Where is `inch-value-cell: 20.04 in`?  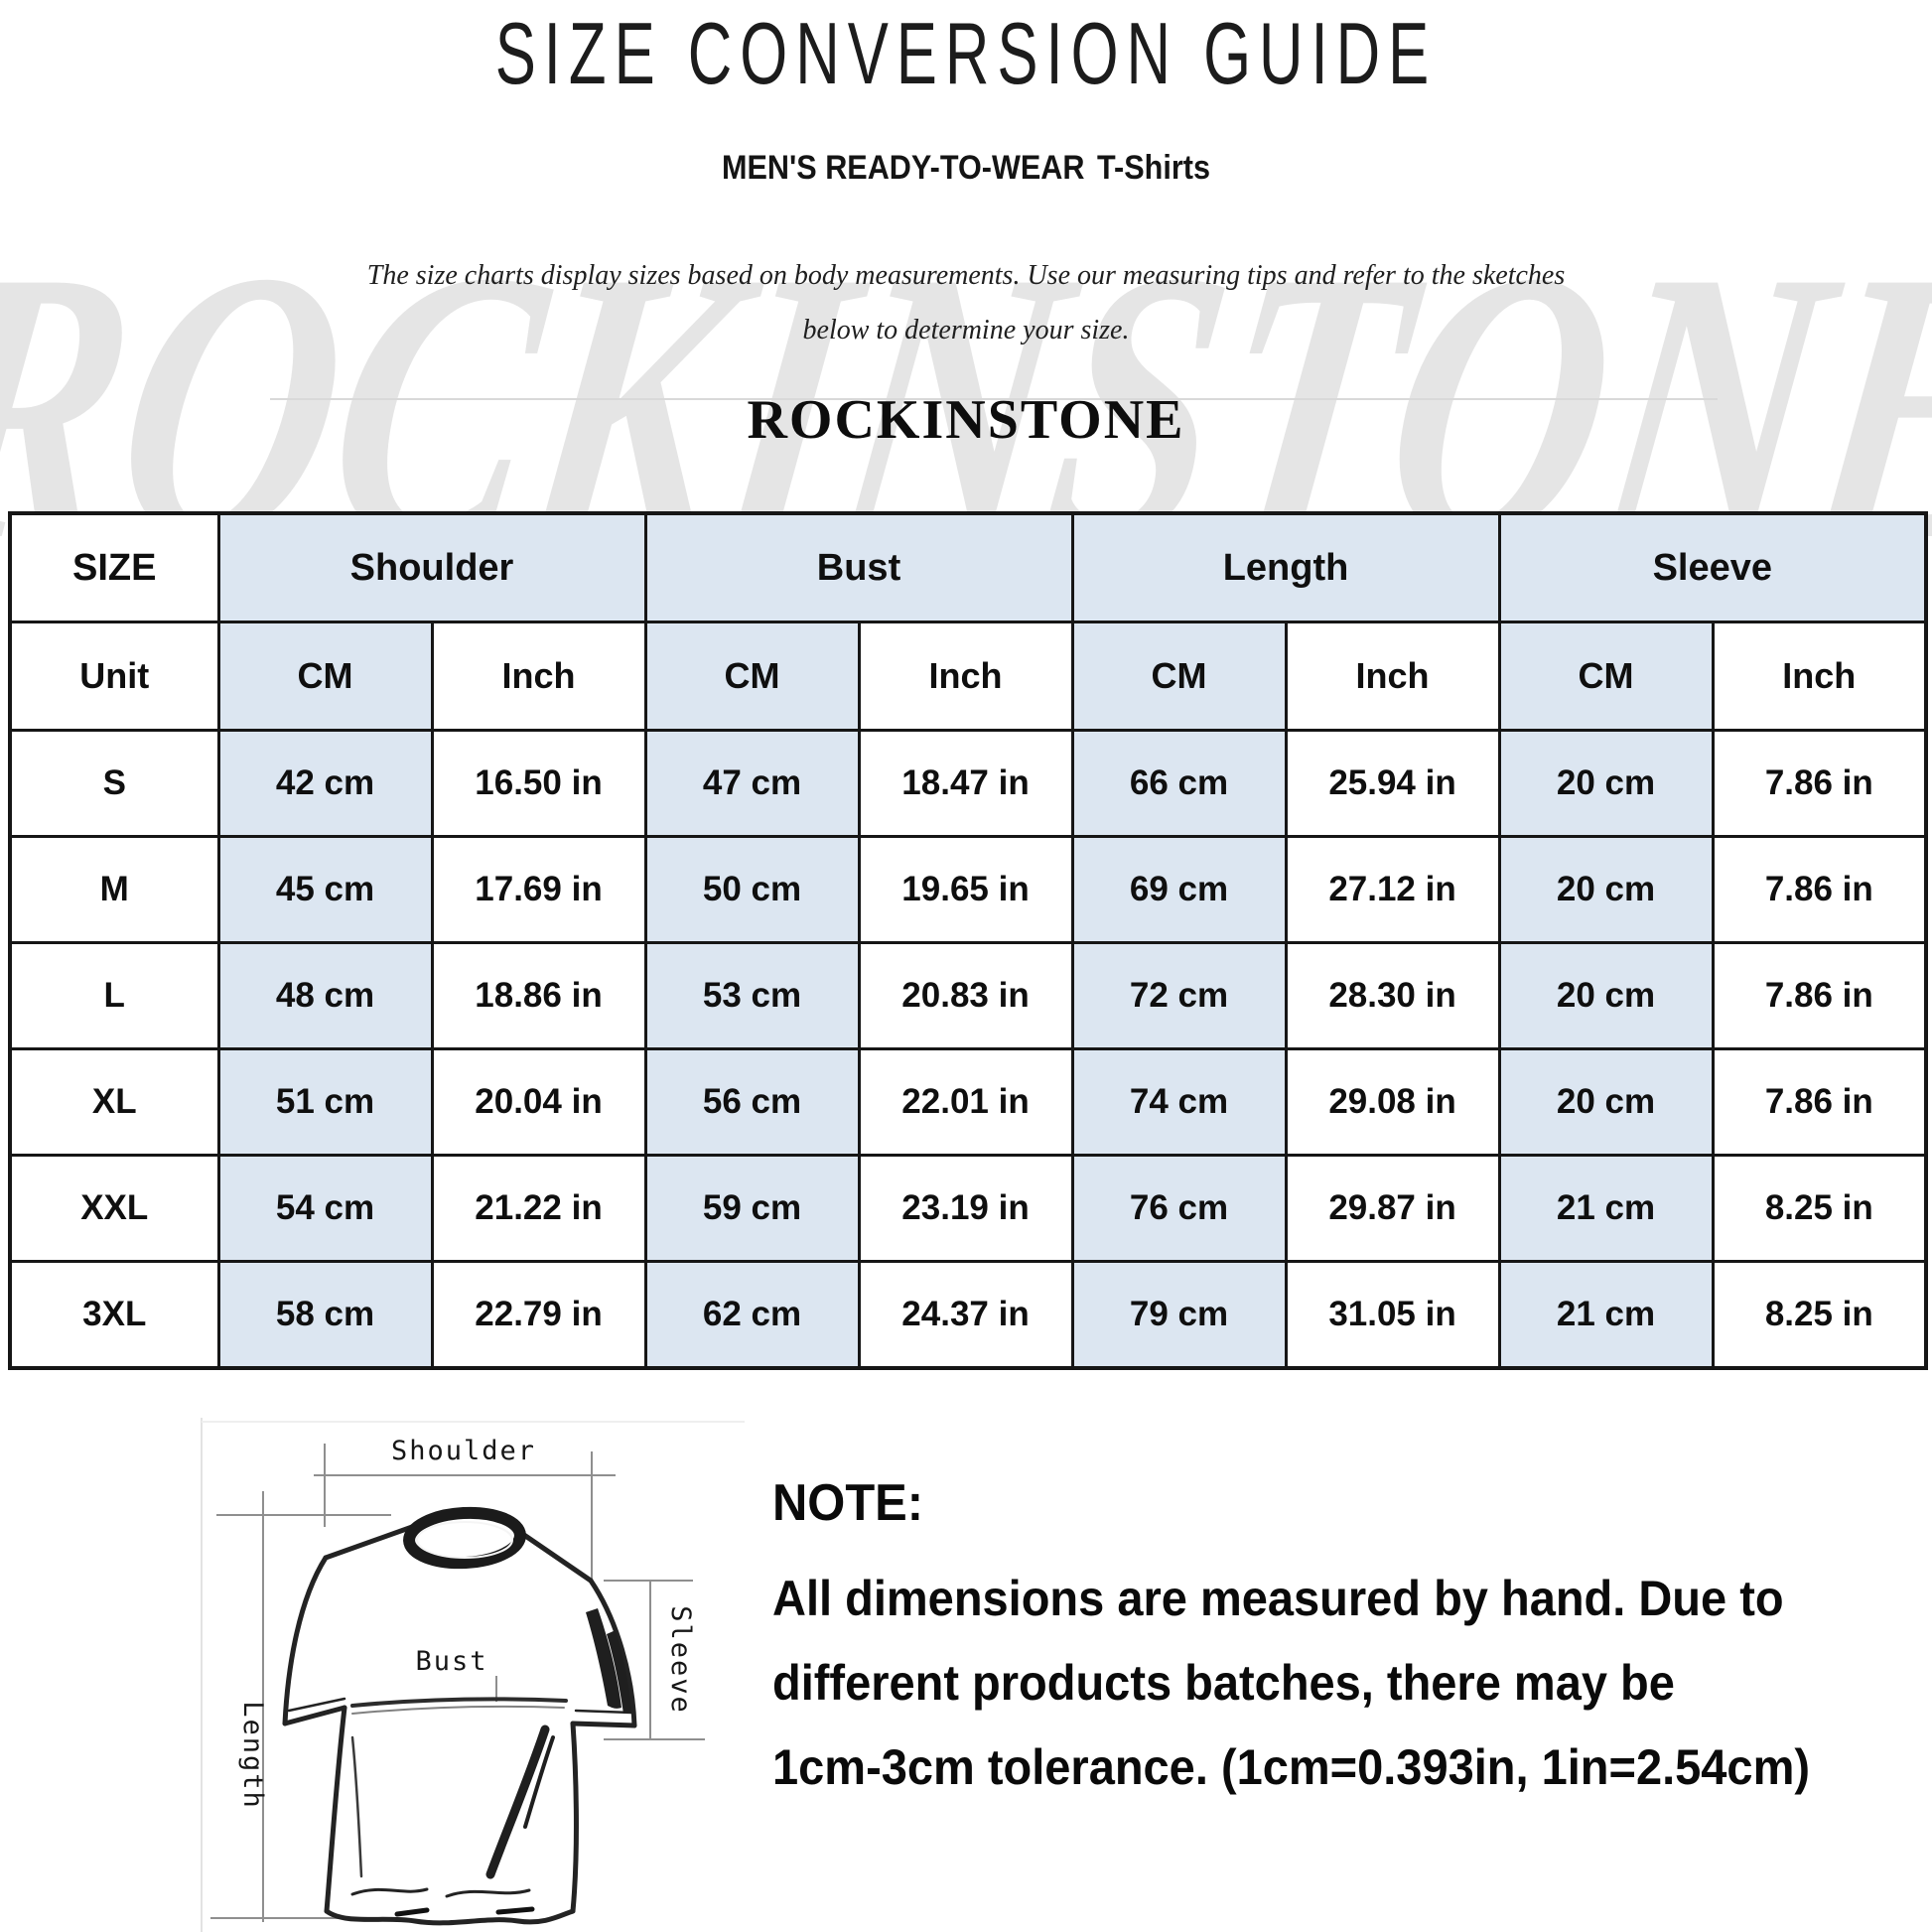
inch-value-cell: 20.04 in is located at coordinates (538, 1102).